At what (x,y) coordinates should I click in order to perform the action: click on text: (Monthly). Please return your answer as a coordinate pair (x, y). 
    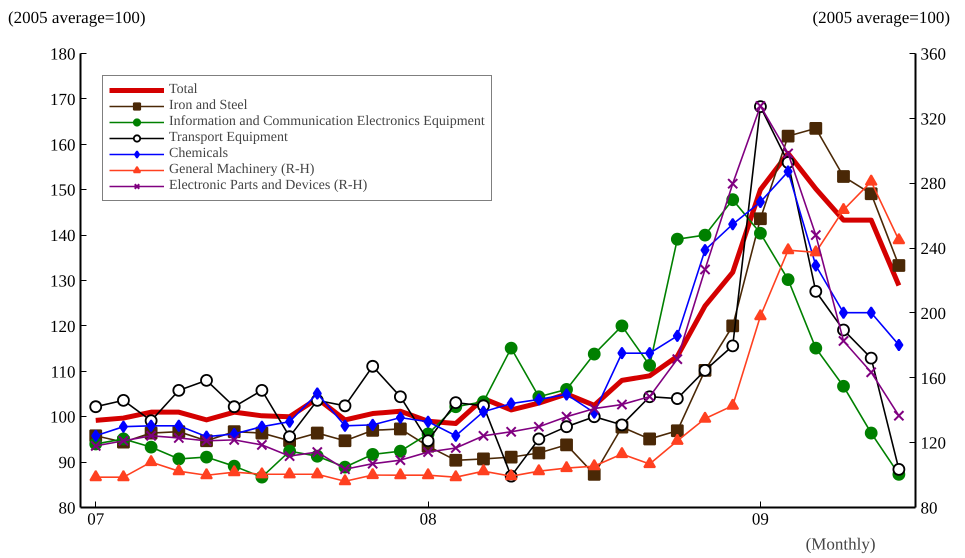
    Looking at the image, I should click on (841, 544).